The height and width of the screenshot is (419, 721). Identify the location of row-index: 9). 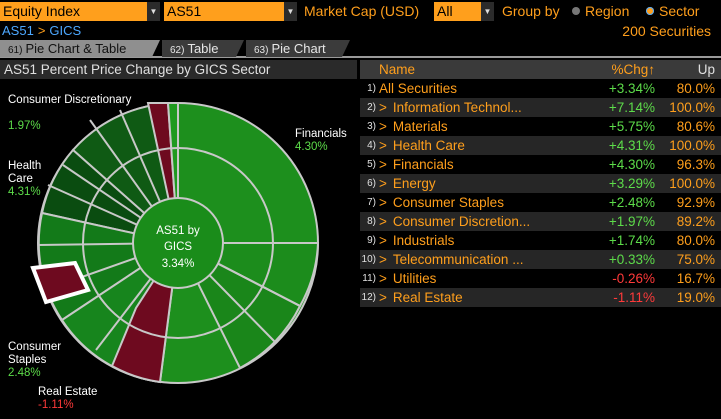
(371, 240).